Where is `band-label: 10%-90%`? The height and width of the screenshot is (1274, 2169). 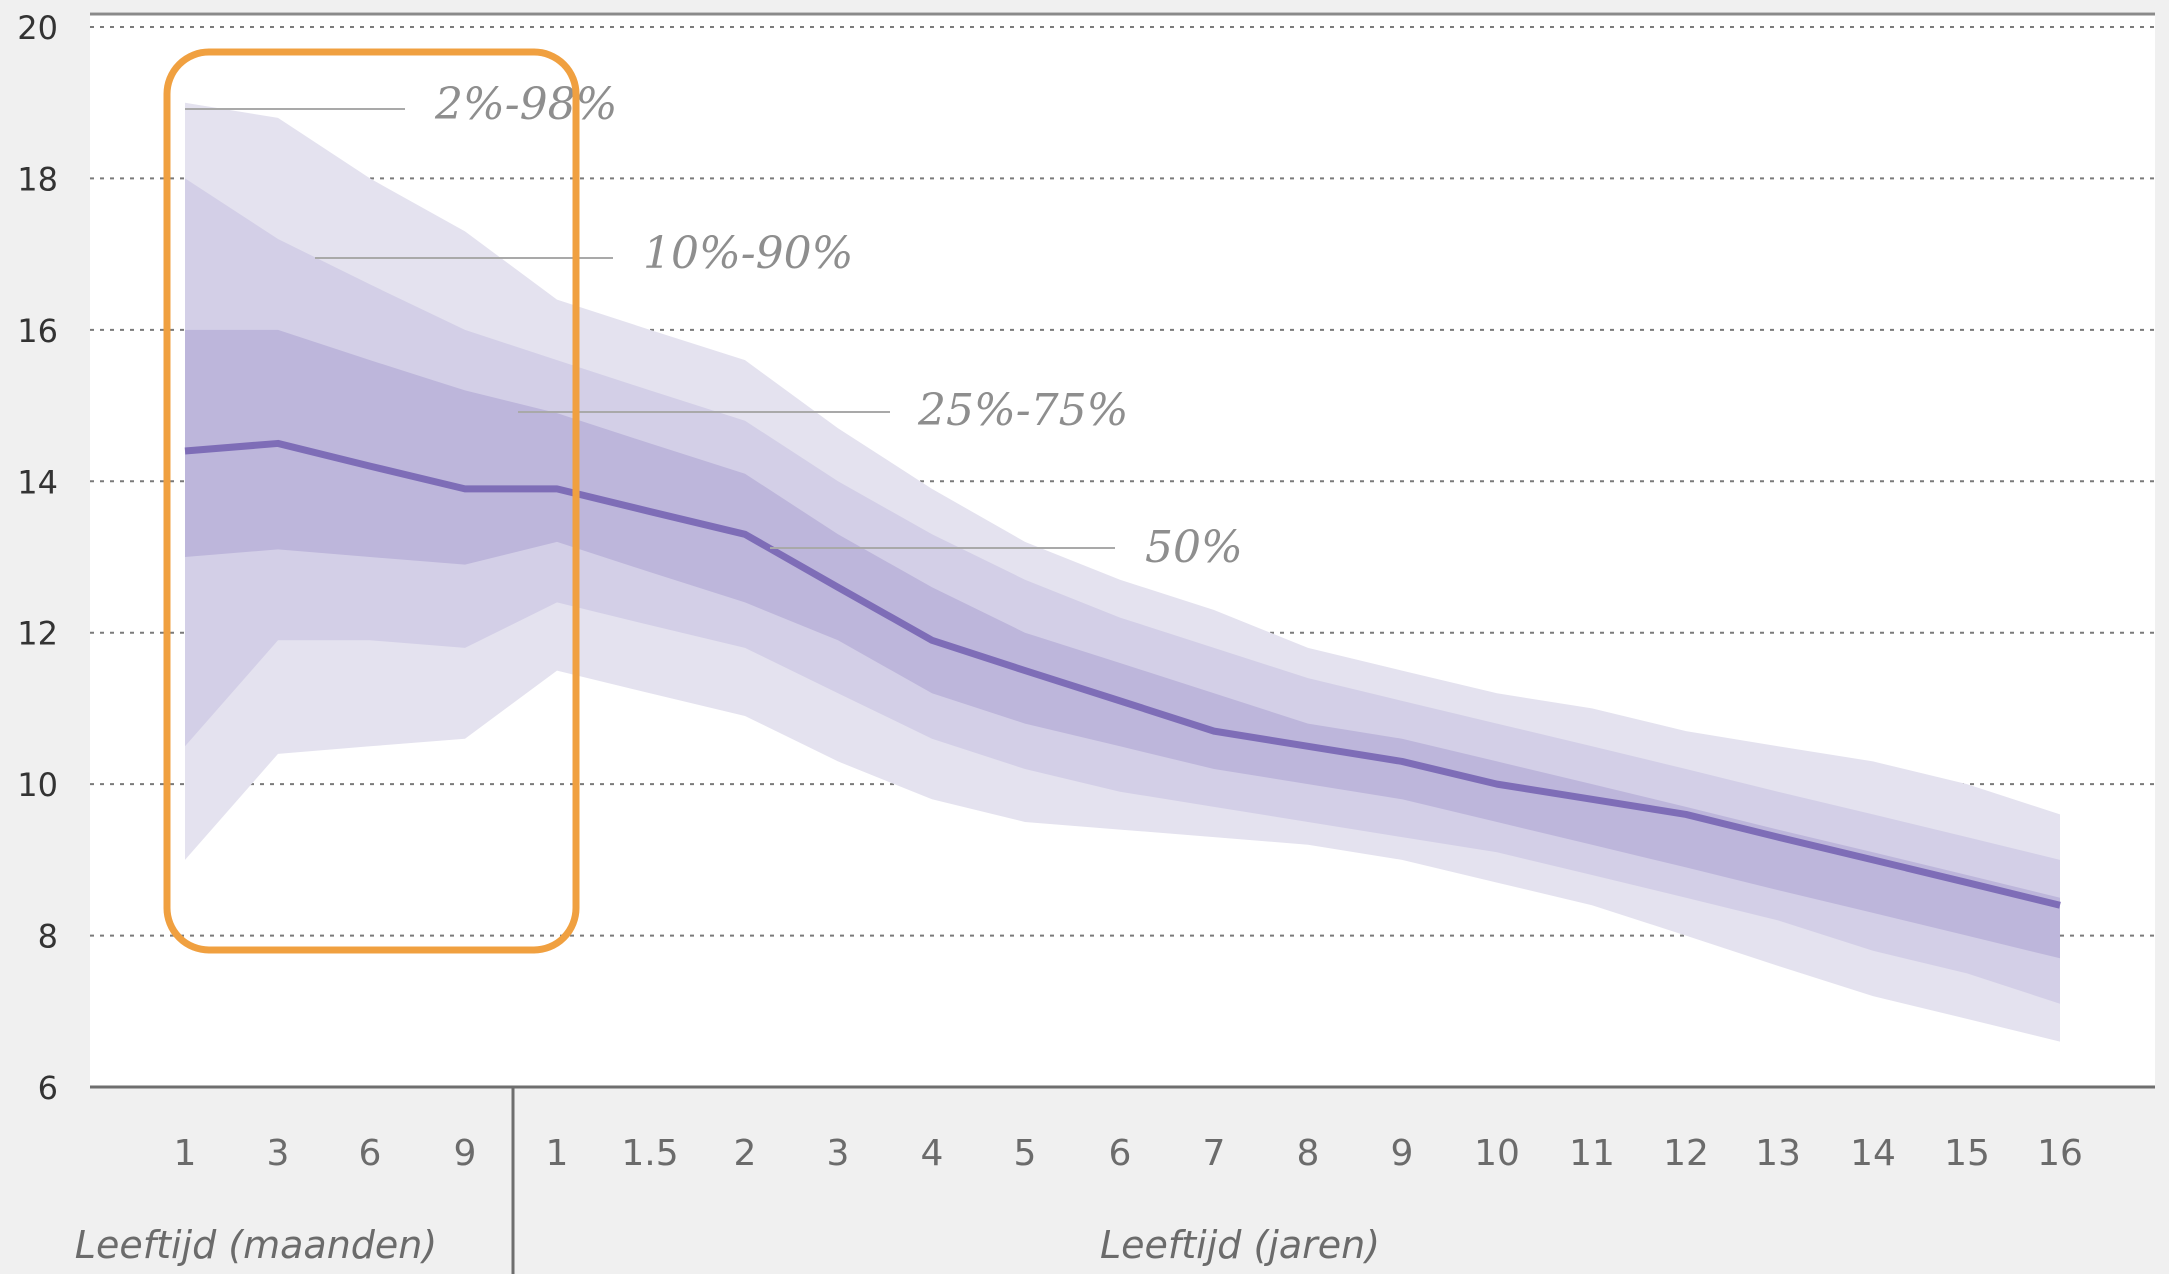
band-label: 10%-90% is located at coordinates (748, 253).